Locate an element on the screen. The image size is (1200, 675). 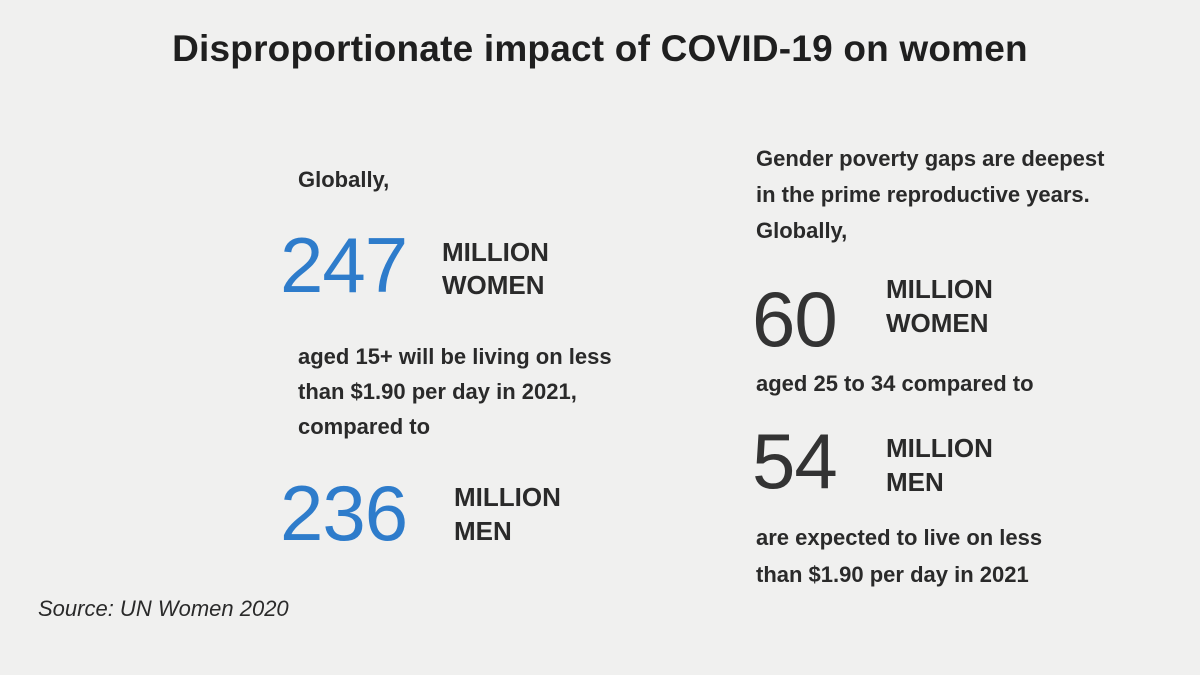
left-stat-women-unit-women: WOMEN is located at coordinates (493, 285).